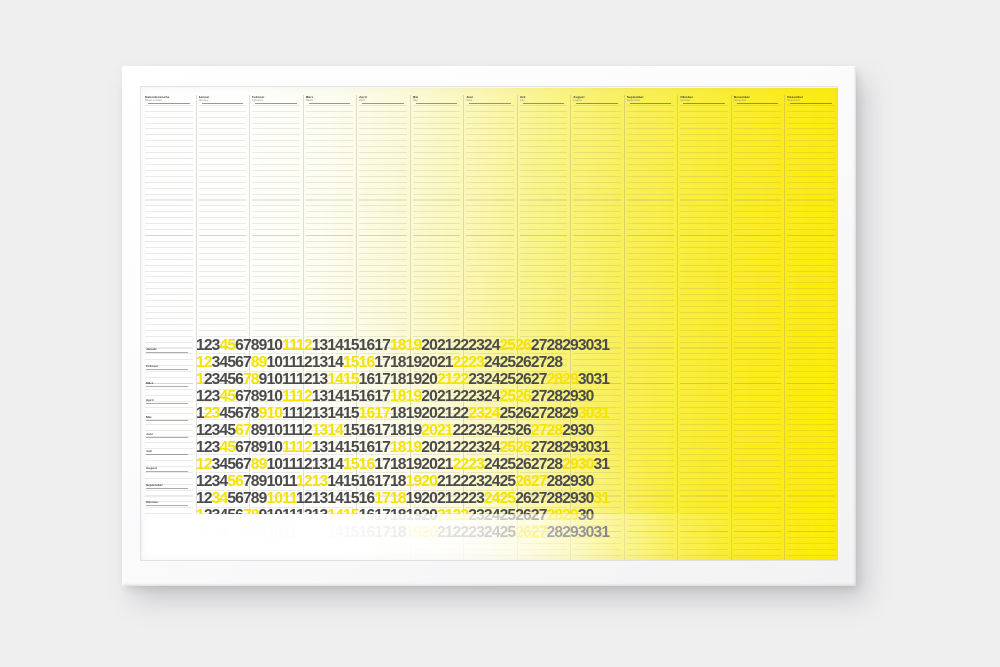 Image resolution: width=1000 pixels, height=667 pixels. Describe the element at coordinates (255, 362) in the screenshot. I see `day-cell: 8` at that location.